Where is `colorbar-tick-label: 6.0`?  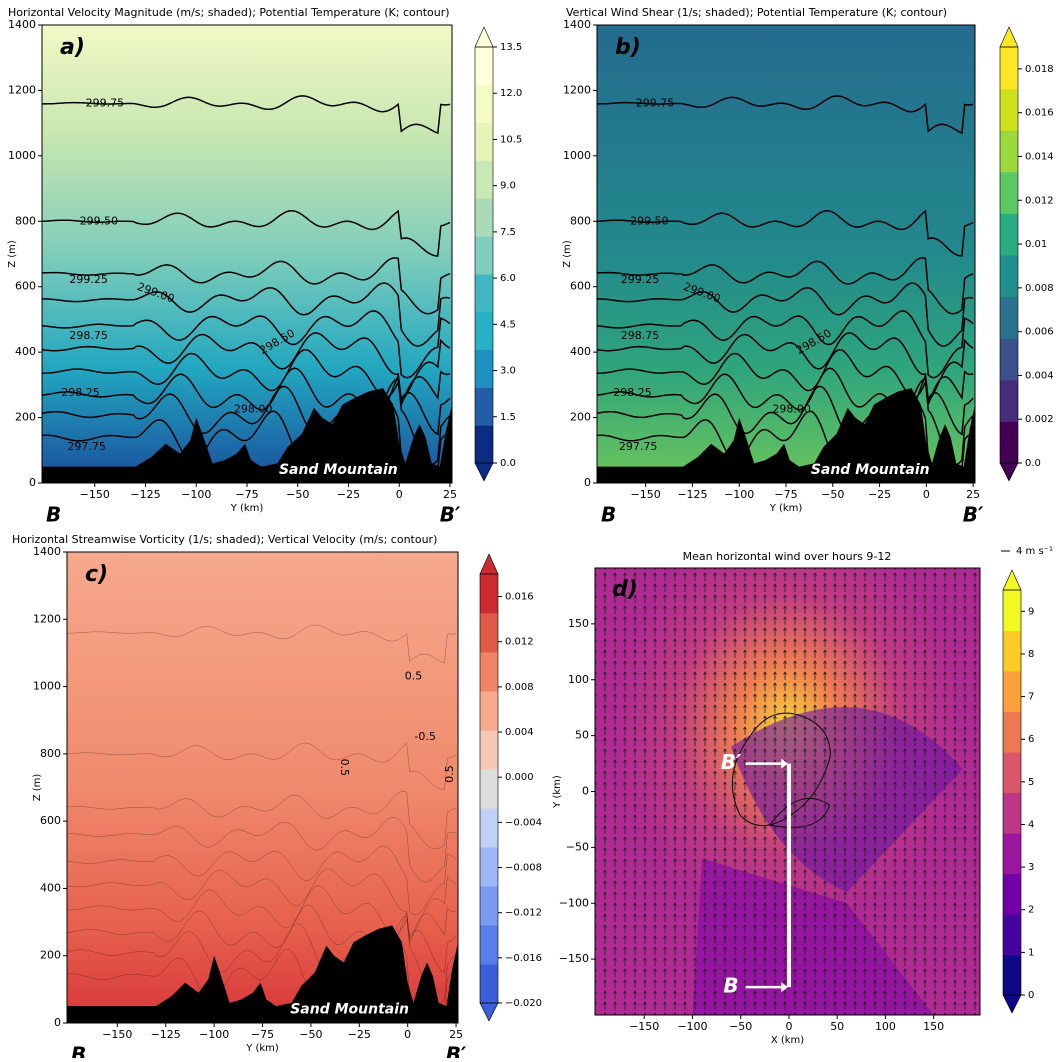
colorbar-tick-label: 6.0 is located at coordinates (508, 278).